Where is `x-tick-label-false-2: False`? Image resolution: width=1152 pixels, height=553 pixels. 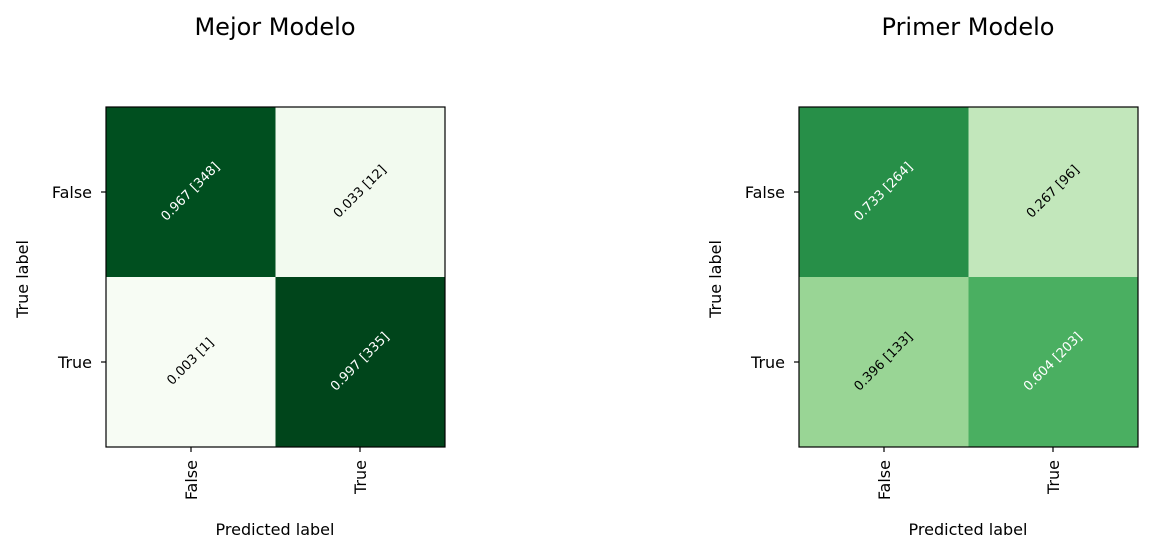
x-tick-label-false-2: False is located at coordinates (884, 480).